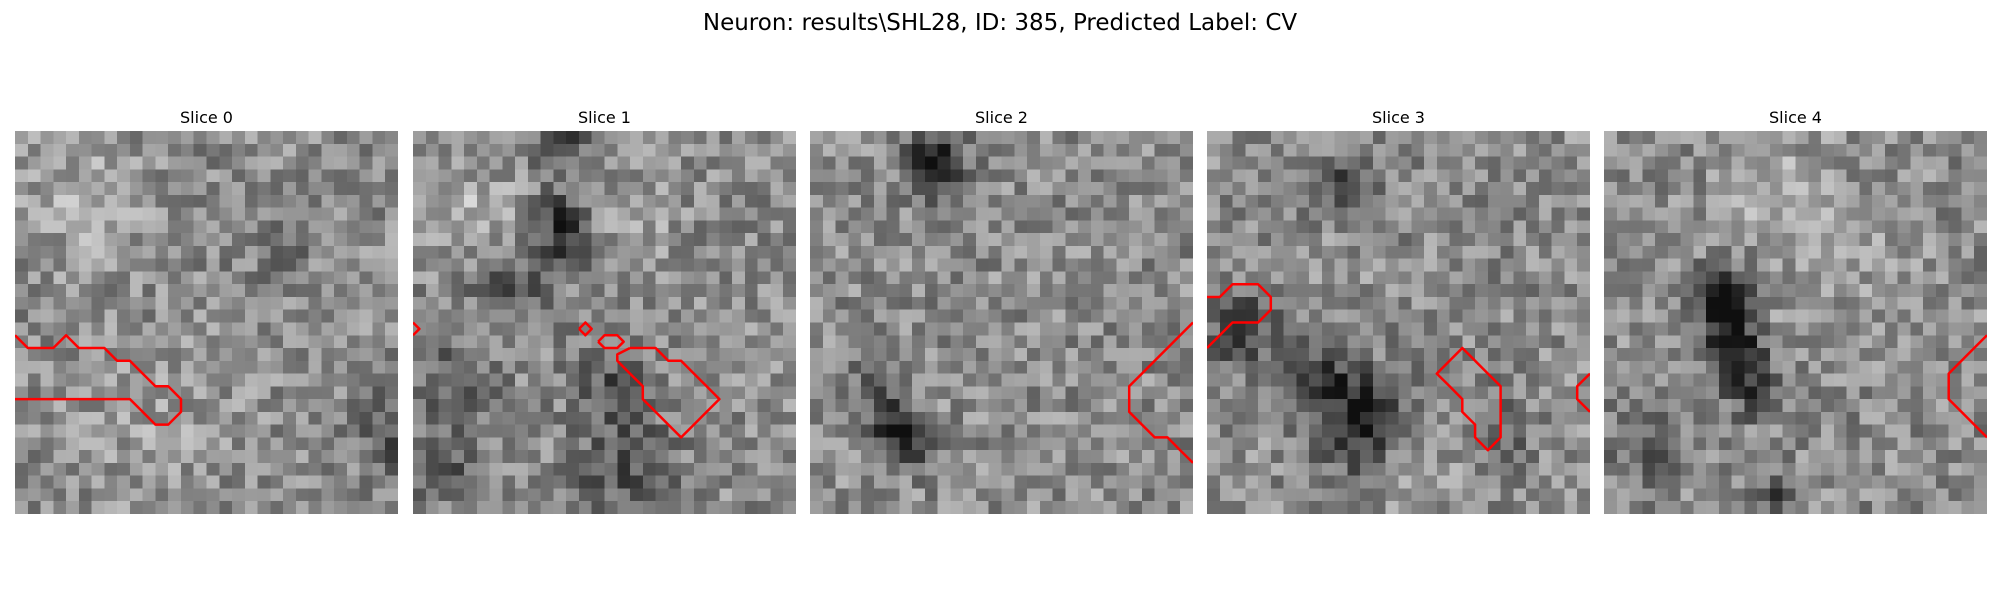  I want to click on slice-panel-1: Slice 1, so click(604, 311).